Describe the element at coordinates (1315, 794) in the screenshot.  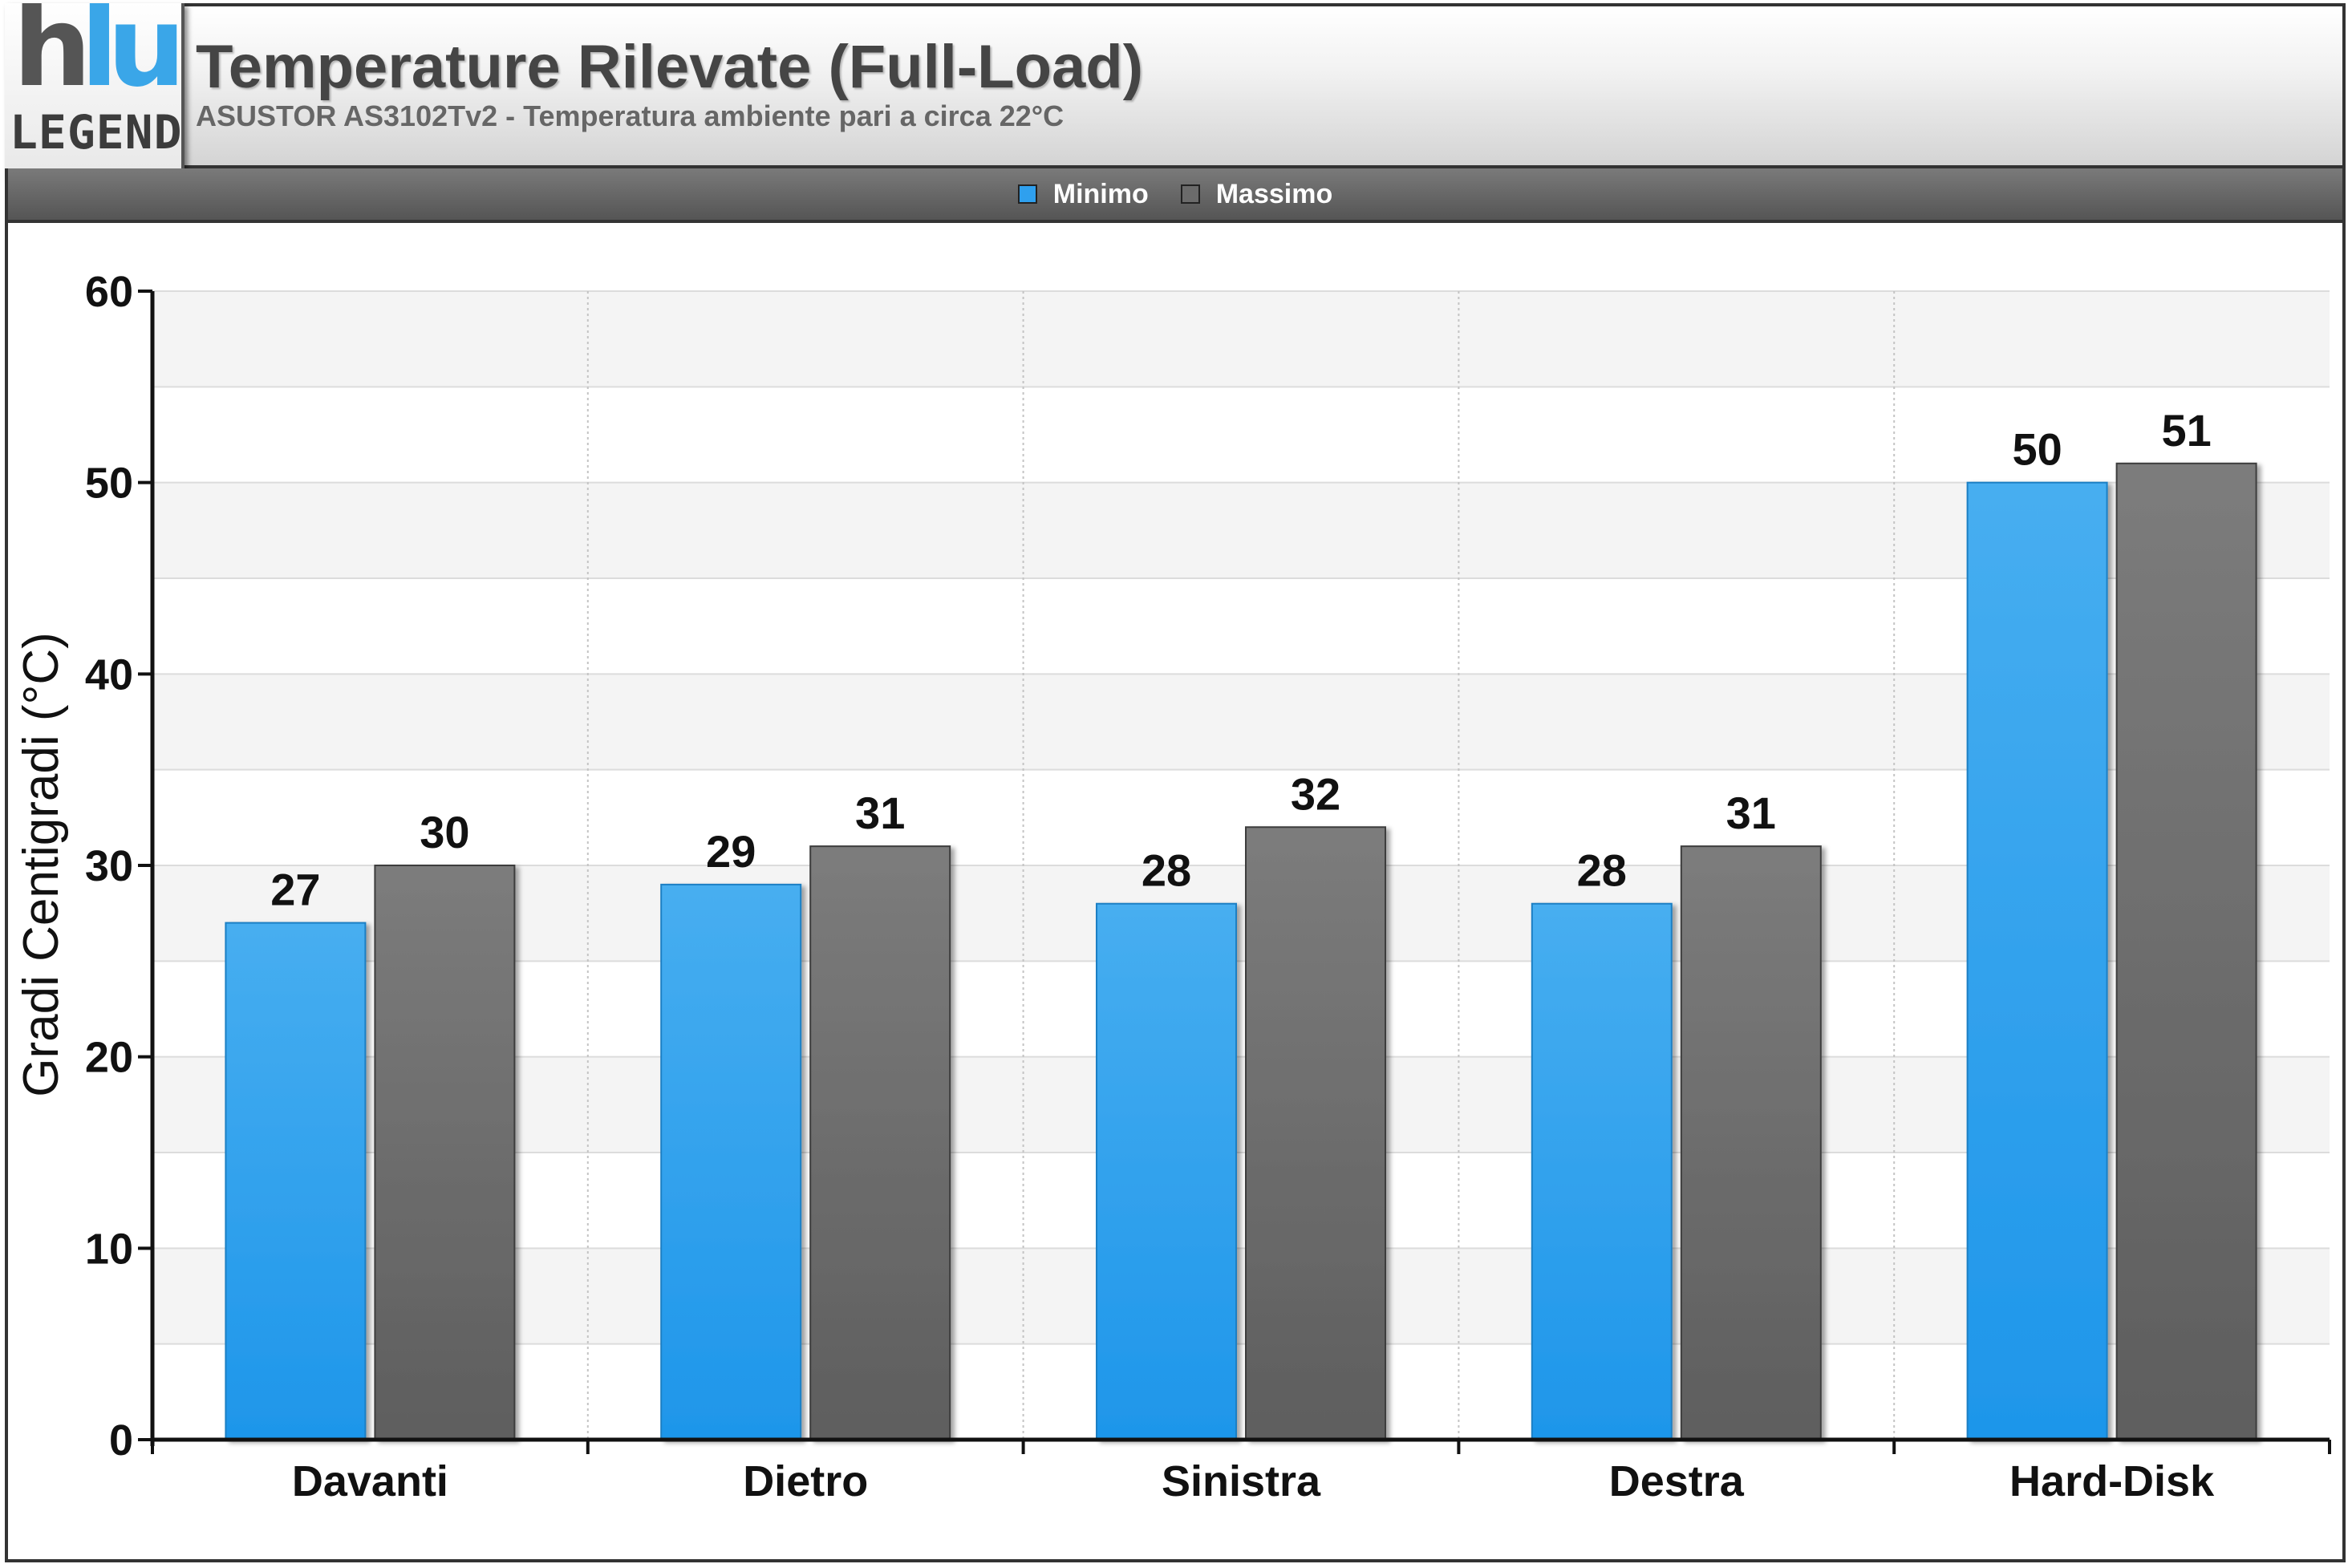
I see `data-label: 32` at that location.